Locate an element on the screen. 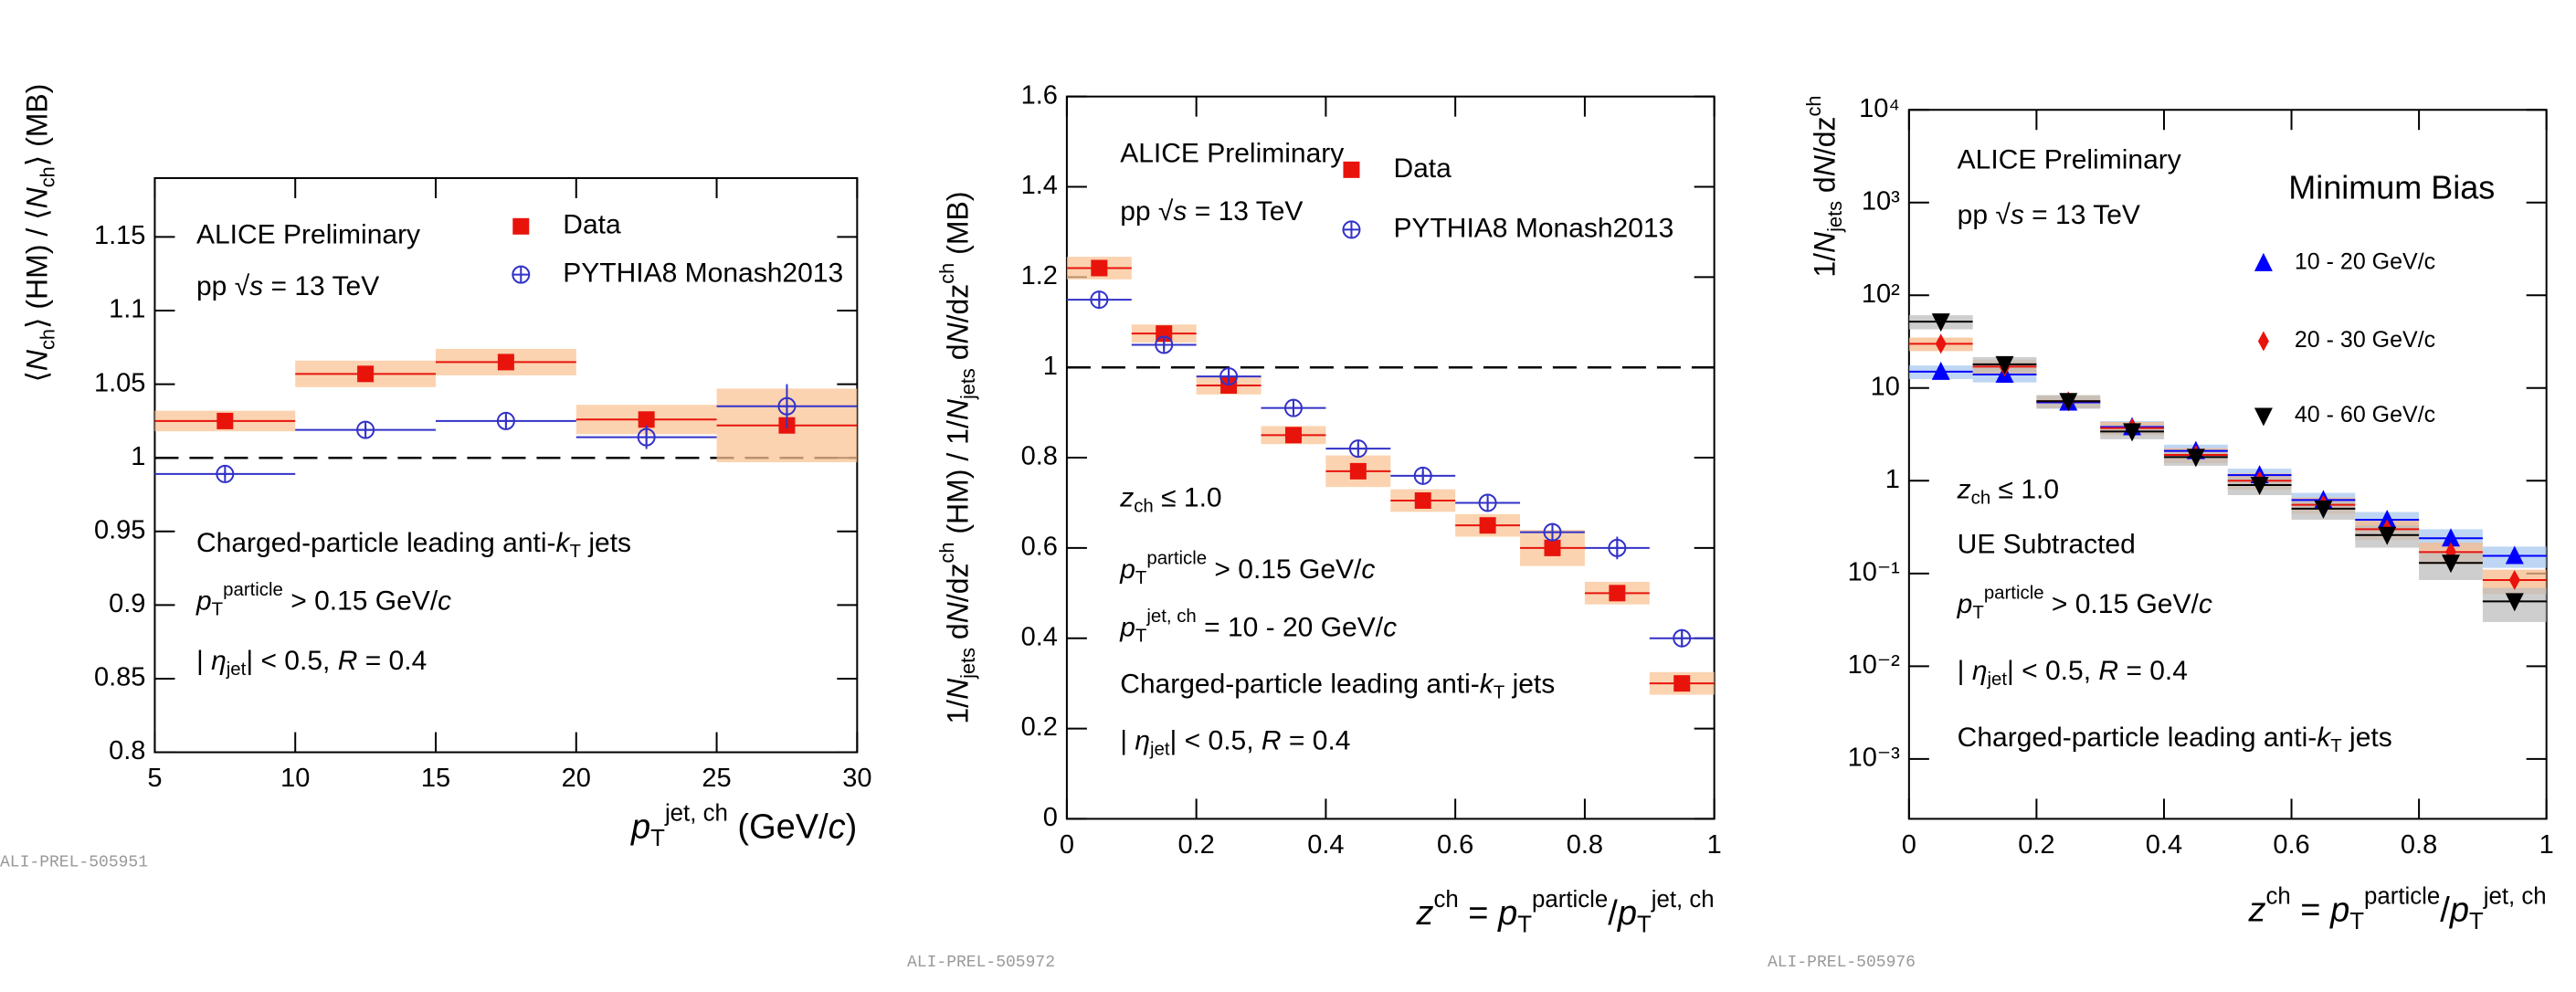 The height and width of the screenshot is (992, 2576). annotation-part: Minimum Bias is located at coordinates (2391, 187).